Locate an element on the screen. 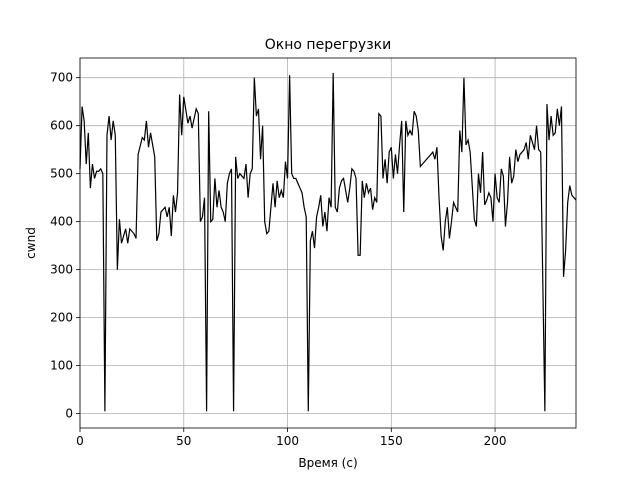 Image resolution: width=640 pixels, height=484 pixels. y-tick-label: 600 is located at coordinates (61, 126).